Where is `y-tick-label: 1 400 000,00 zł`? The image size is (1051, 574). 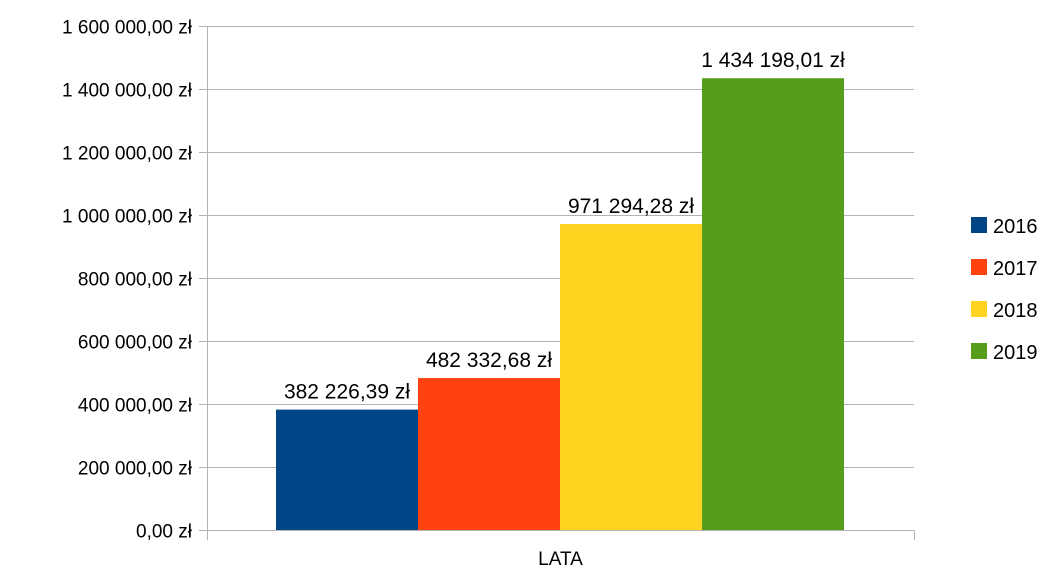 y-tick-label: 1 400 000,00 zł is located at coordinates (127, 91).